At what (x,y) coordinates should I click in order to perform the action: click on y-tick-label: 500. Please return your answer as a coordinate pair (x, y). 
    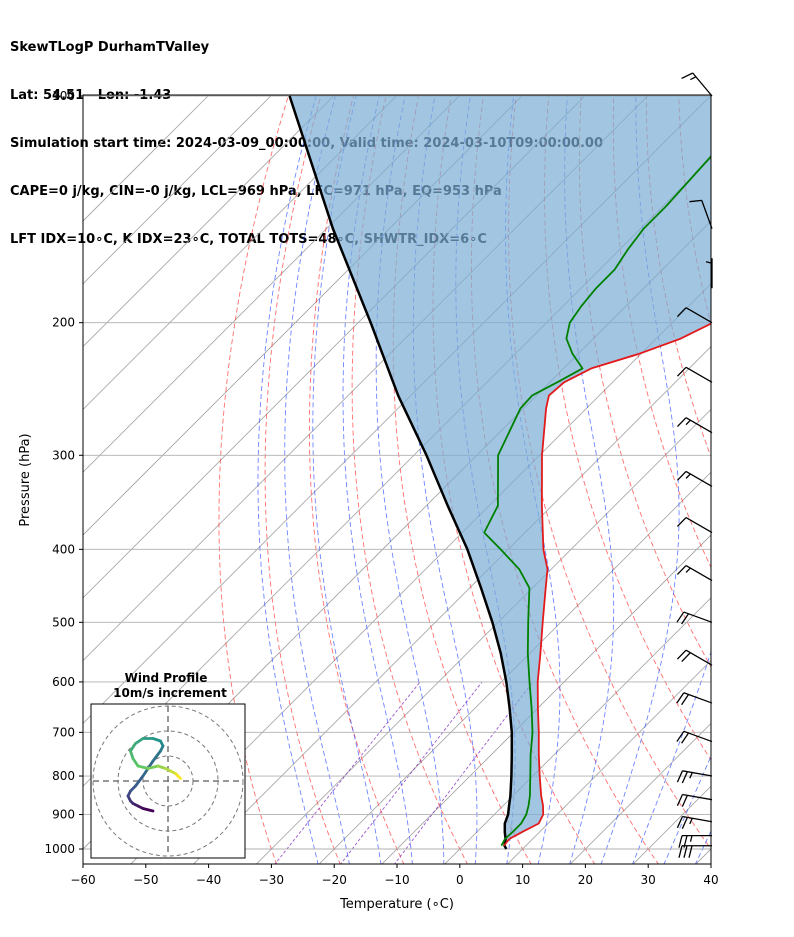
    Looking at the image, I should click on (63, 622).